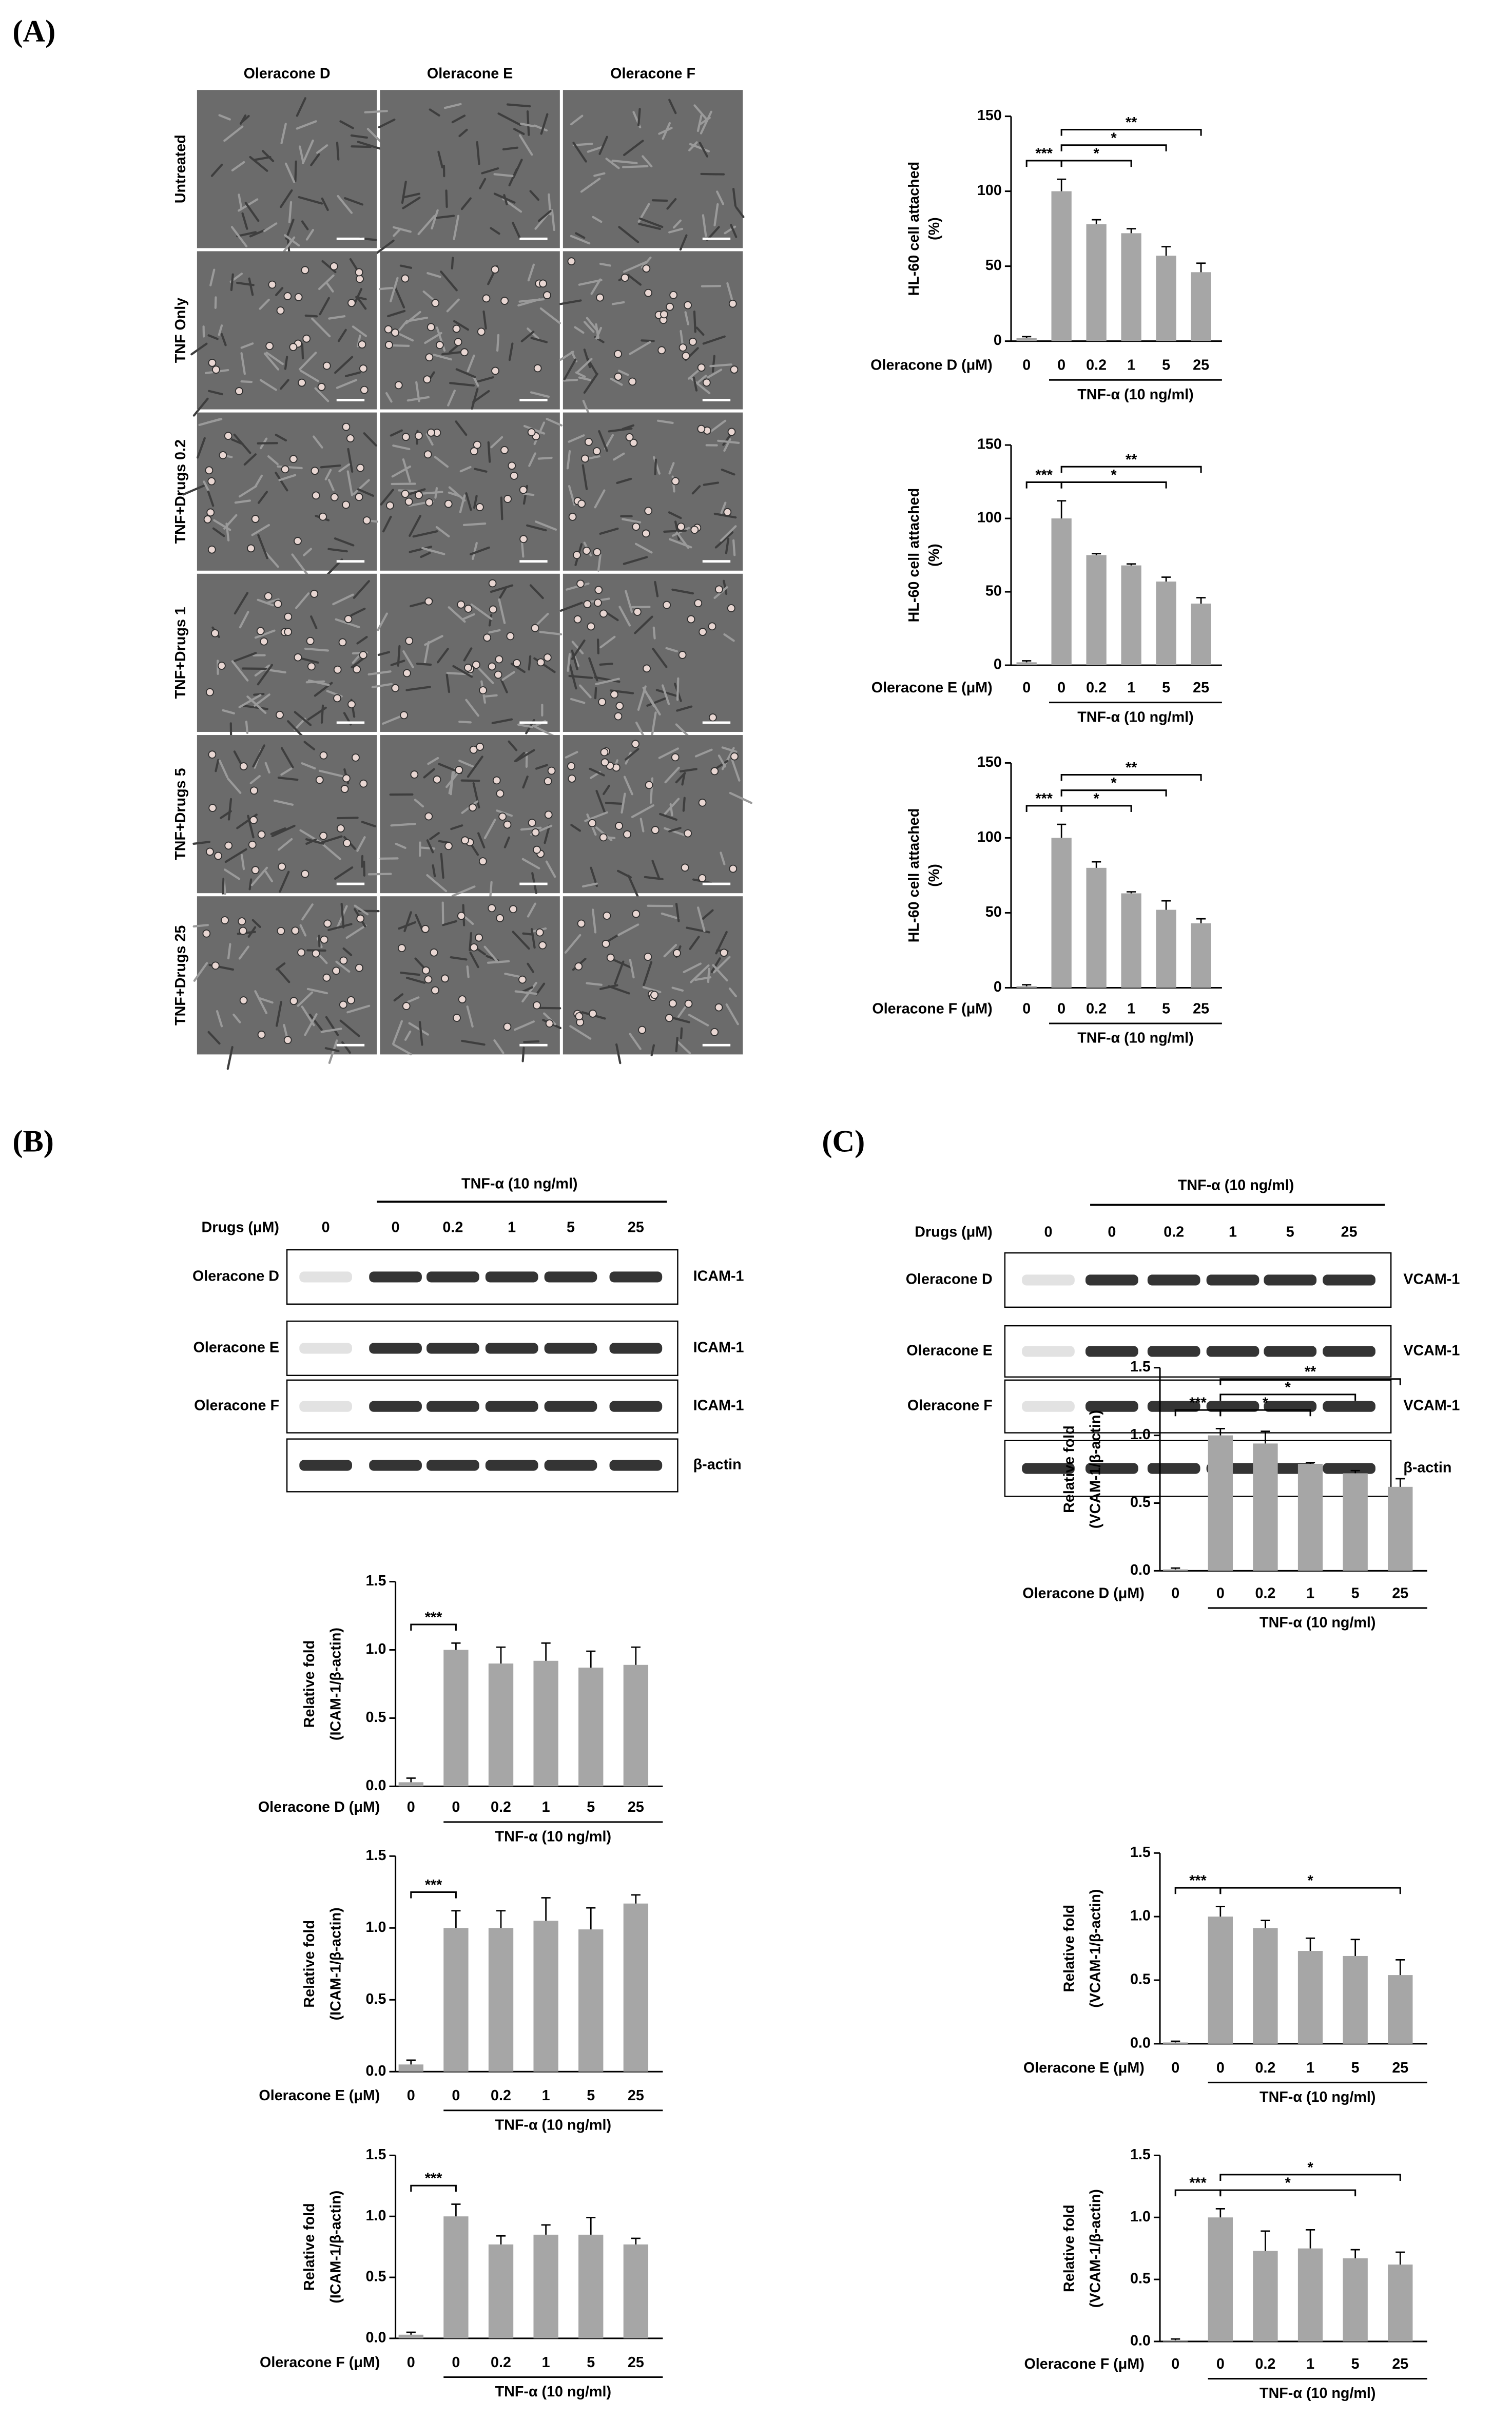 The width and height of the screenshot is (1512, 2419). Describe the element at coordinates (1288, 1387) in the screenshot. I see `significance-label: *` at that location.